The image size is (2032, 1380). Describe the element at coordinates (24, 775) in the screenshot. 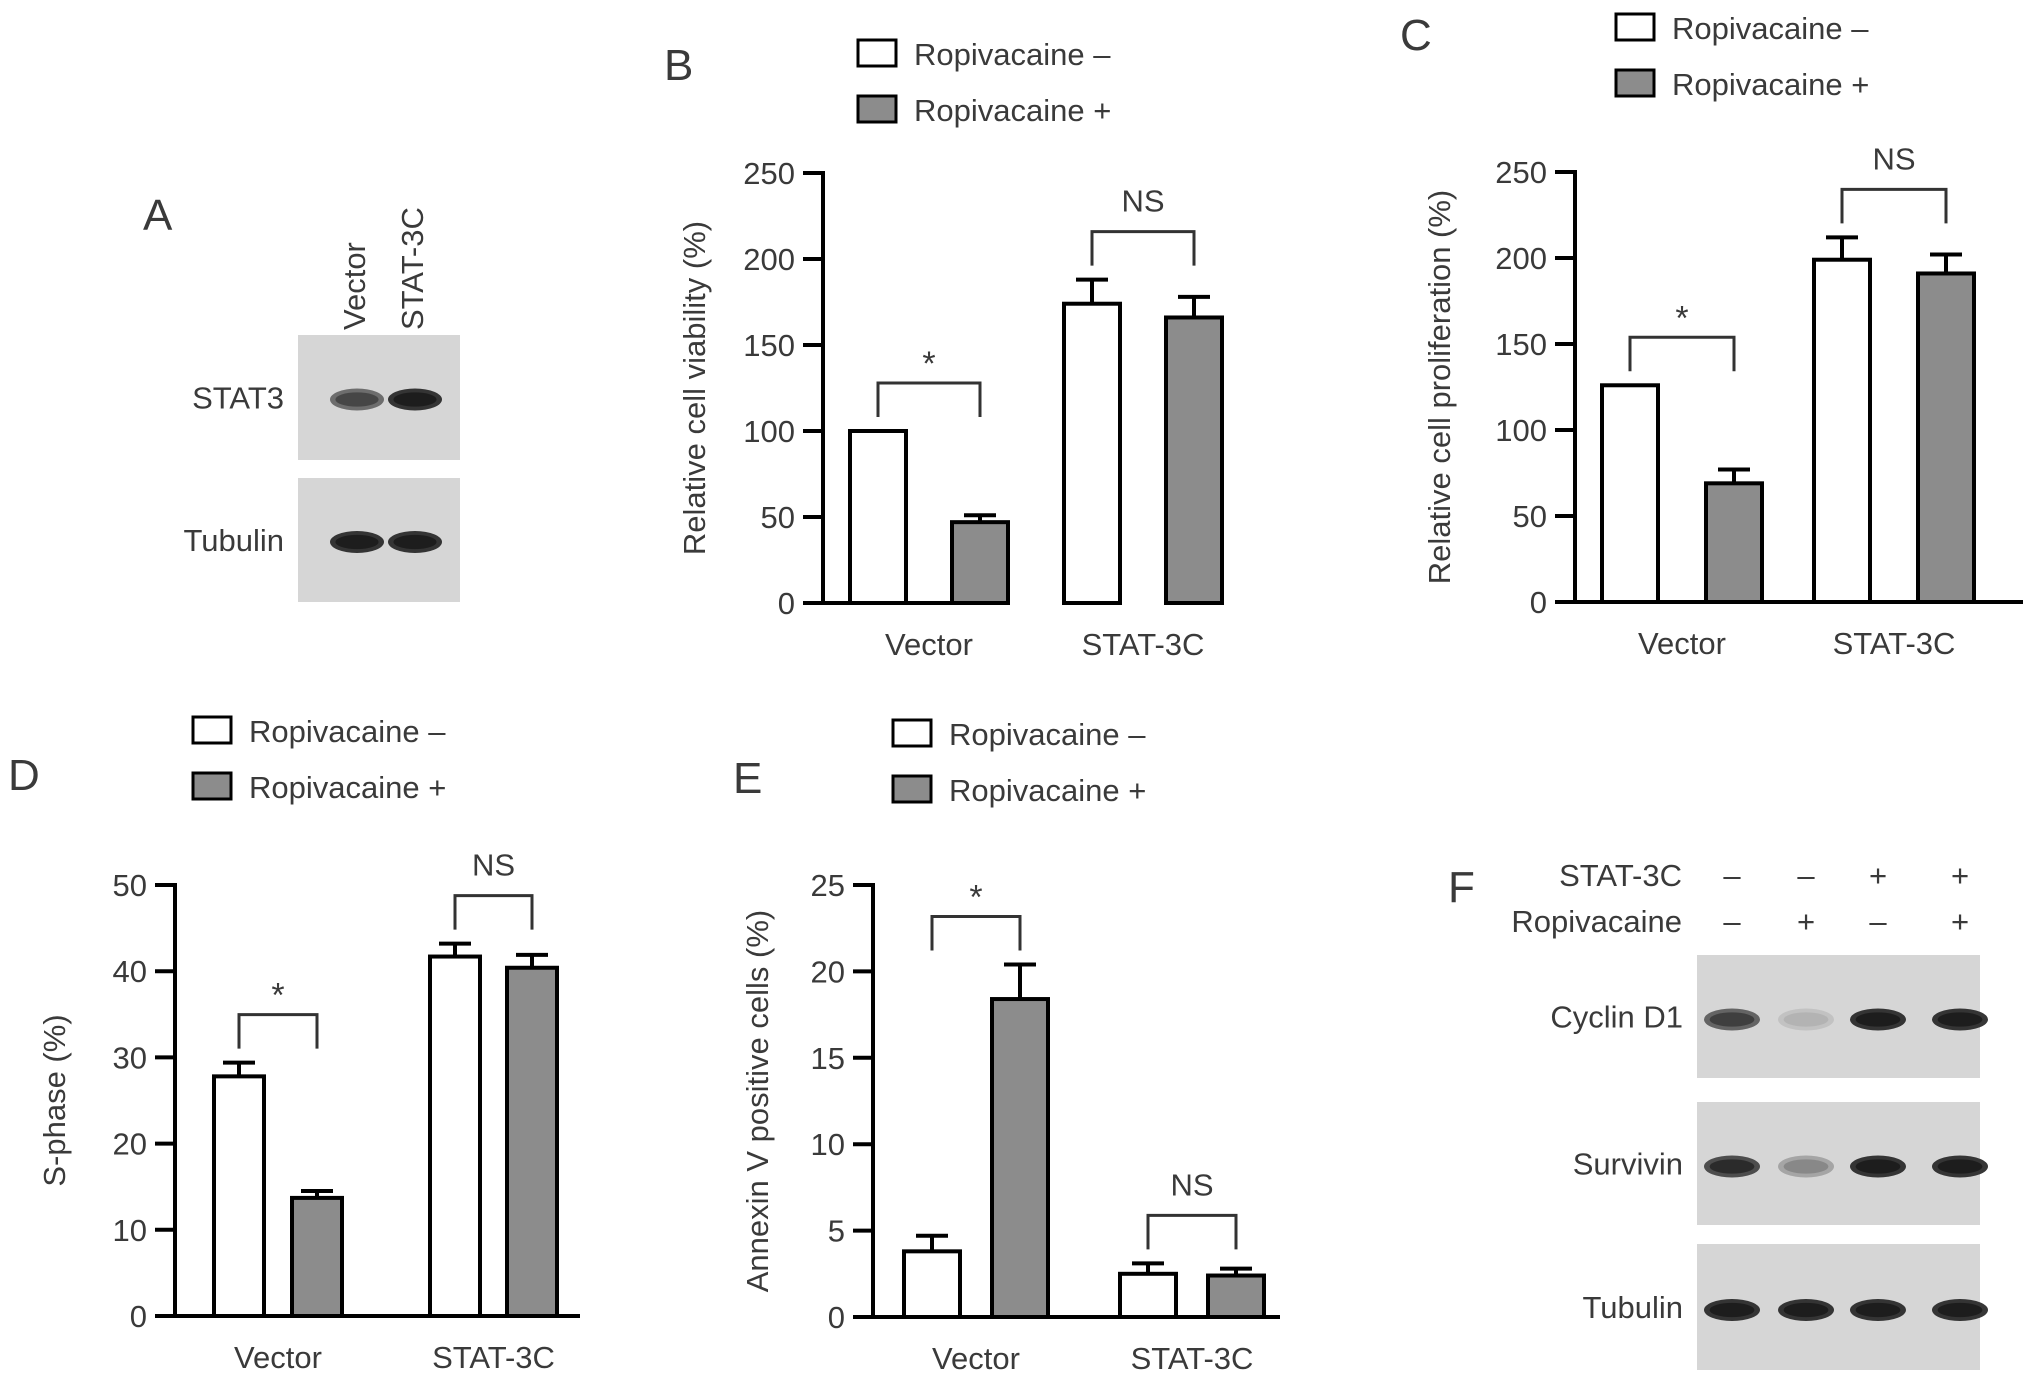

I see `panel-letter-d: D` at that location.